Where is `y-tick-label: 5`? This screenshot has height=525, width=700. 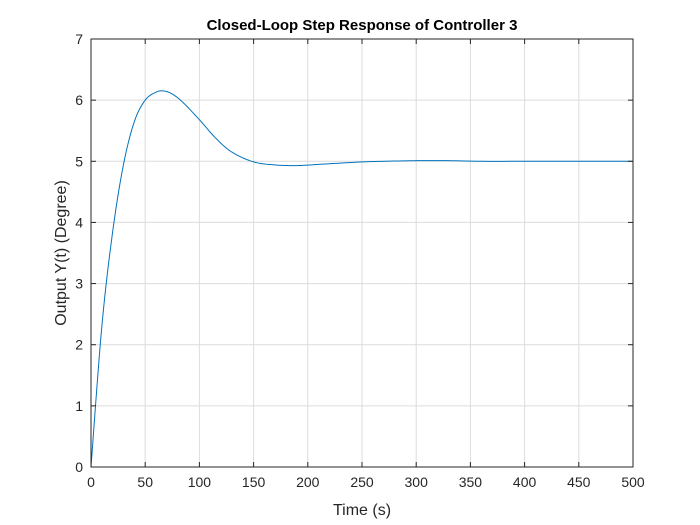 y-tick-label: 5 is located at coordinates (79, 161).